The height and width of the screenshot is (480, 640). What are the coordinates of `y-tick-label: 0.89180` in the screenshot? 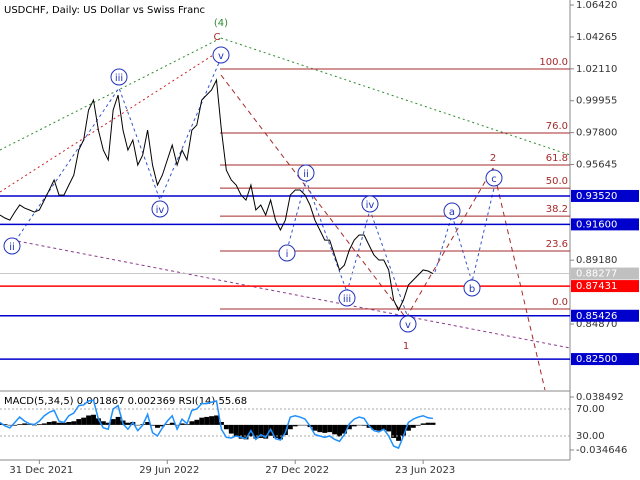 It's located at (596, 260).